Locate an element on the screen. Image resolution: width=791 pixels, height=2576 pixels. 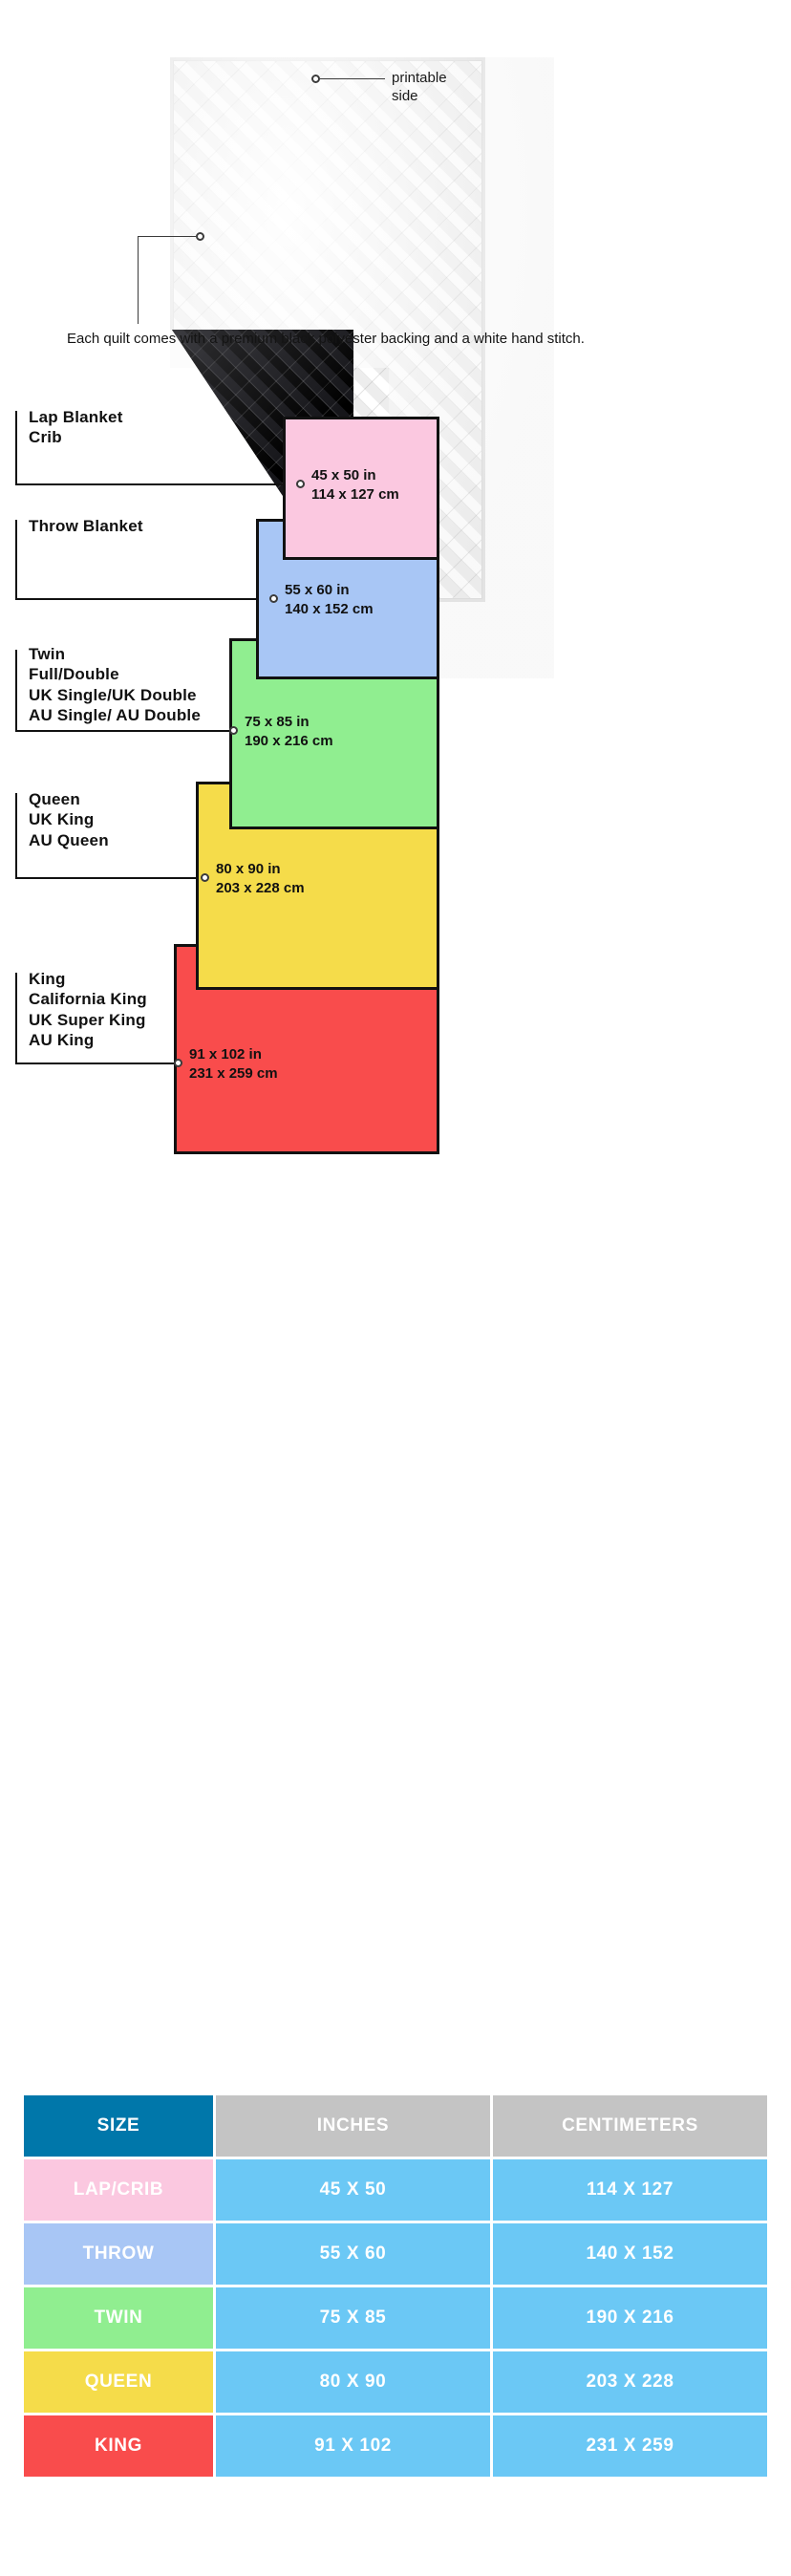
table-row: KING 91 X 102 231 X 259 is located at coordinates (395, 2446).